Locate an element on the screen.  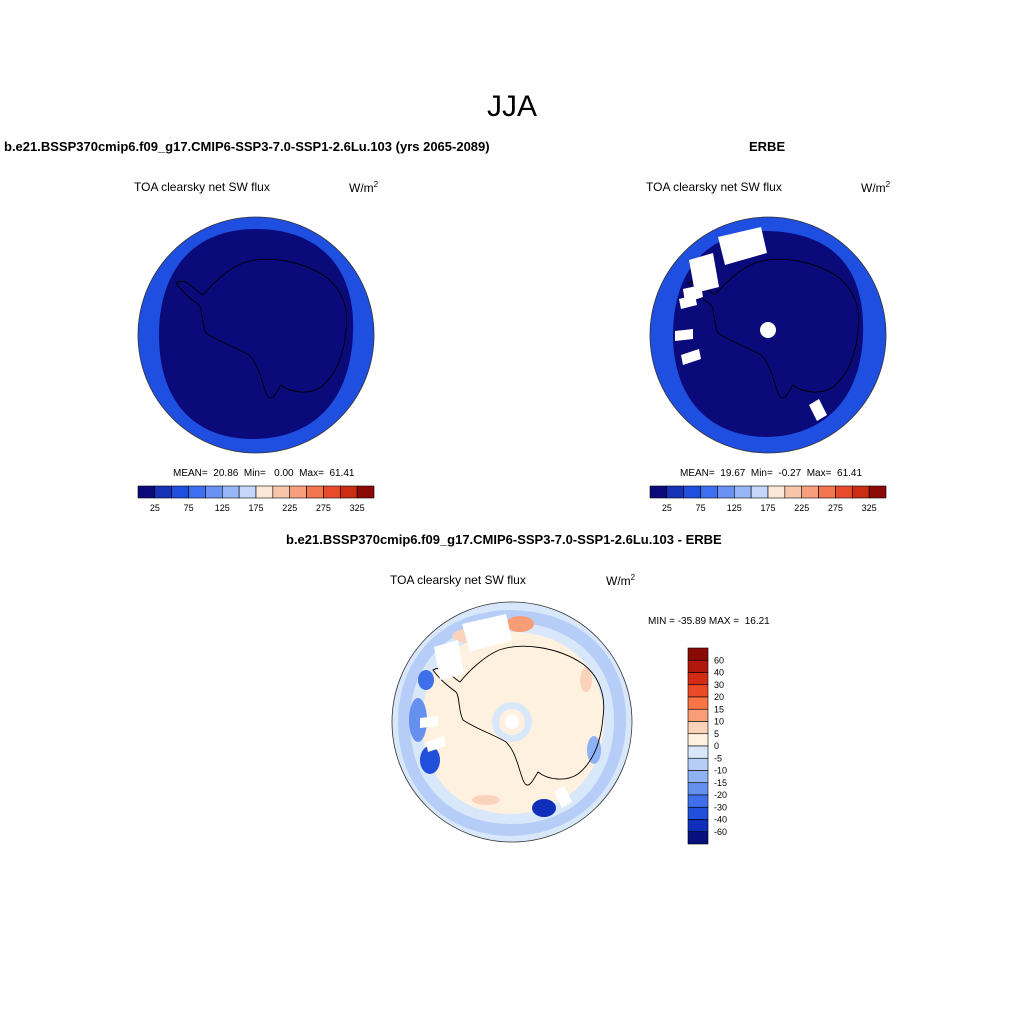
diff-minmax: MIN = -35.89 MAX = 16.21 is located at coordinates (709, 621).